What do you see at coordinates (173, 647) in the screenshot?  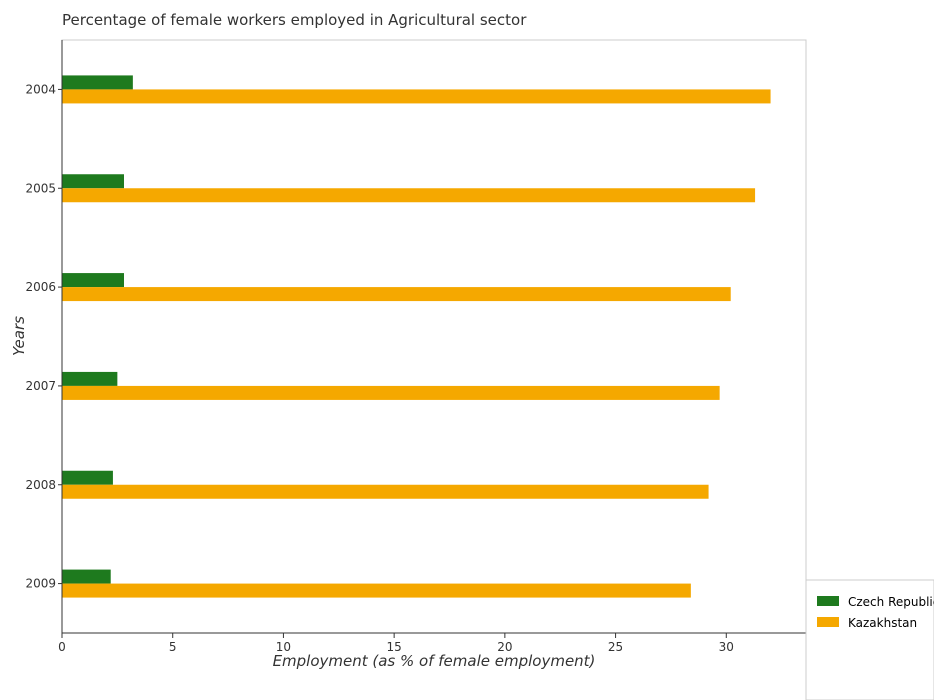 I see `x-tick-label-5: 5` at bounding box center [173, 647].